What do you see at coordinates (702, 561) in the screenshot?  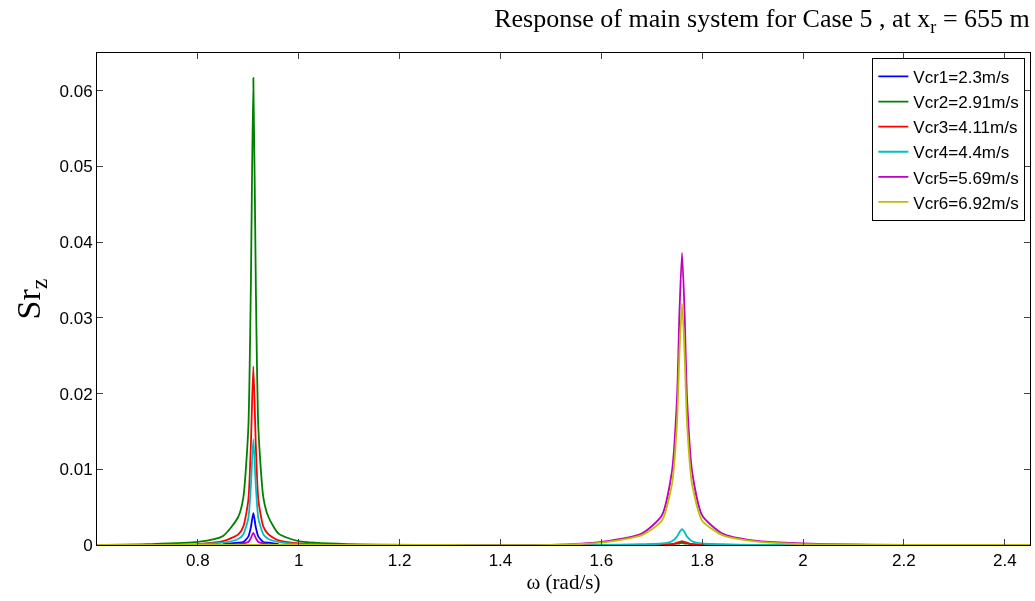 I see `x-tick-label: 1.8` at bounding box center [702, 561].